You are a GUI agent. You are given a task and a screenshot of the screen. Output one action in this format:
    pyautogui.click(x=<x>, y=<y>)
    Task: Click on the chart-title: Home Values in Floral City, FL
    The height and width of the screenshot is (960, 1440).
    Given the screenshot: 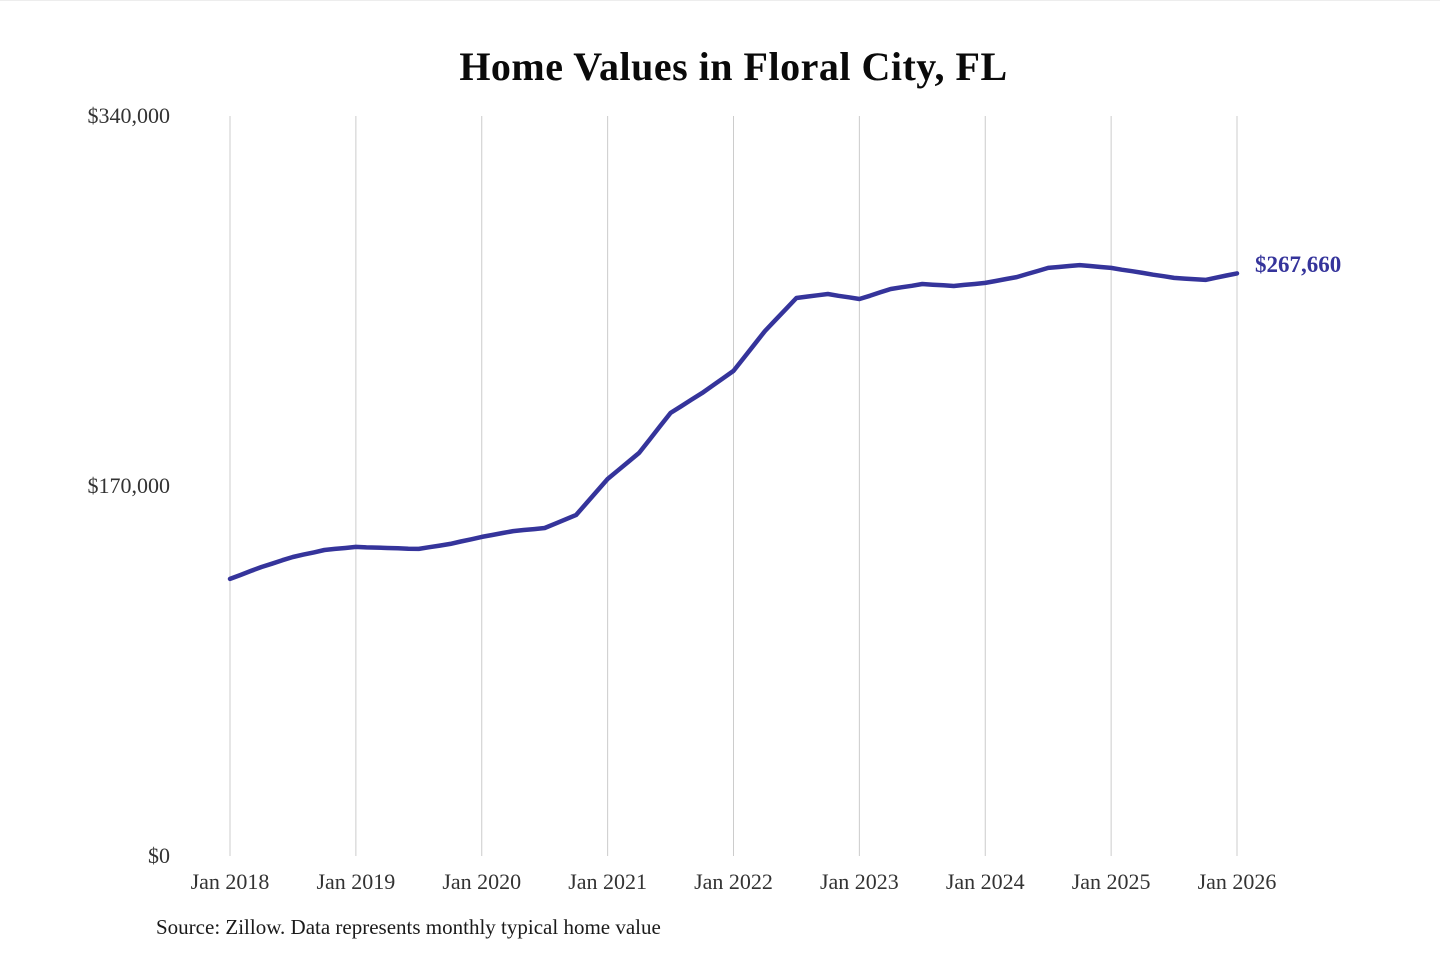 What is the action you would take?
    pyautogui.click(x=733, y=66)
    